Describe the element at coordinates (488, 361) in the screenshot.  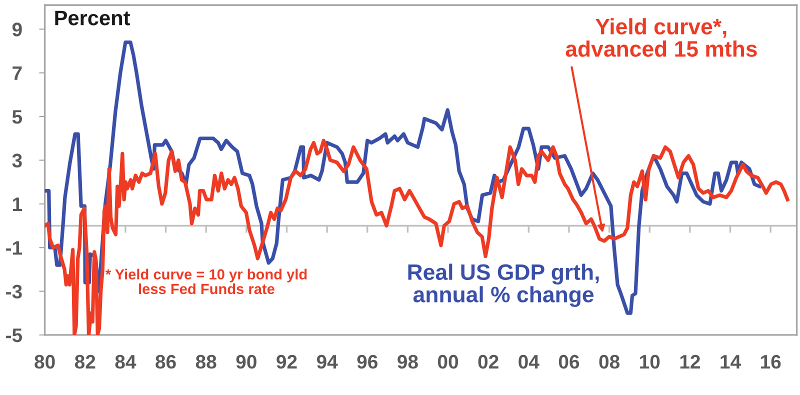
I see `x-tick-label: 02` at that location.